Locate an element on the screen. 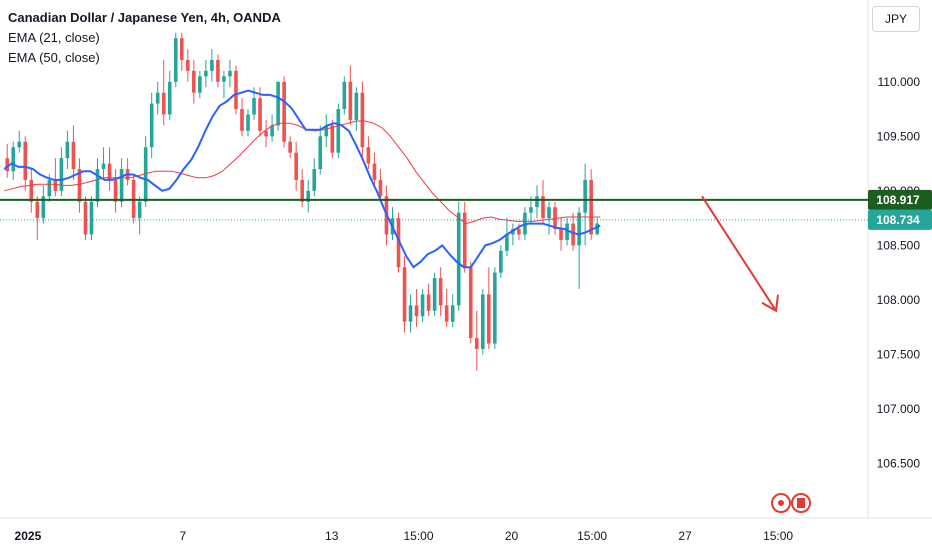  last-price-label: 108.734 is located at coordinates (898, 220).